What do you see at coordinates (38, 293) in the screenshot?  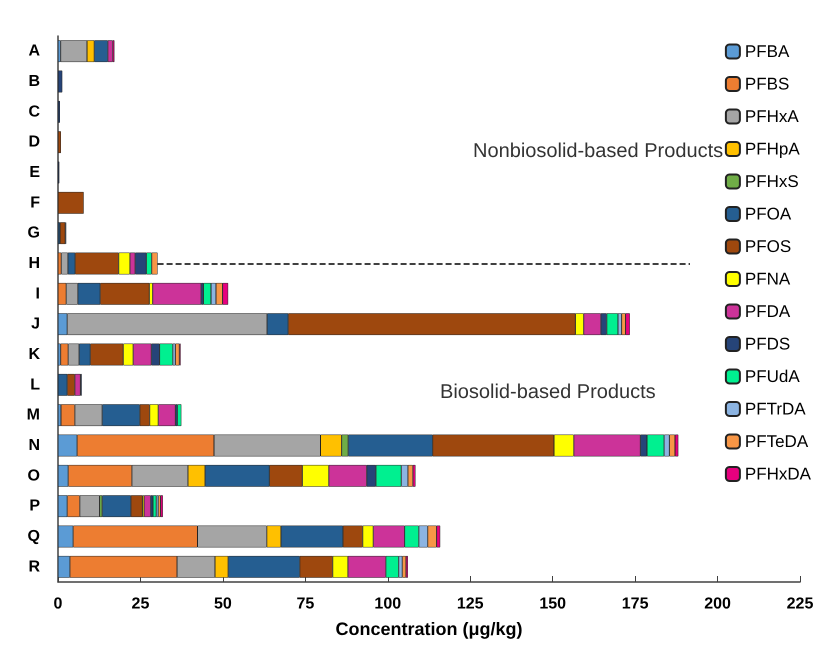 I see `y-tick-label: I` at bounding box center [38, 293].